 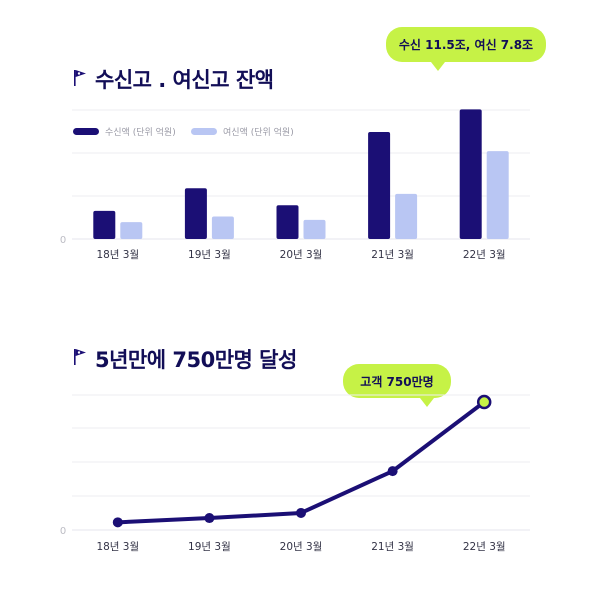 I want to click on legend-swatch-deposit, so click(x=86, y=131).